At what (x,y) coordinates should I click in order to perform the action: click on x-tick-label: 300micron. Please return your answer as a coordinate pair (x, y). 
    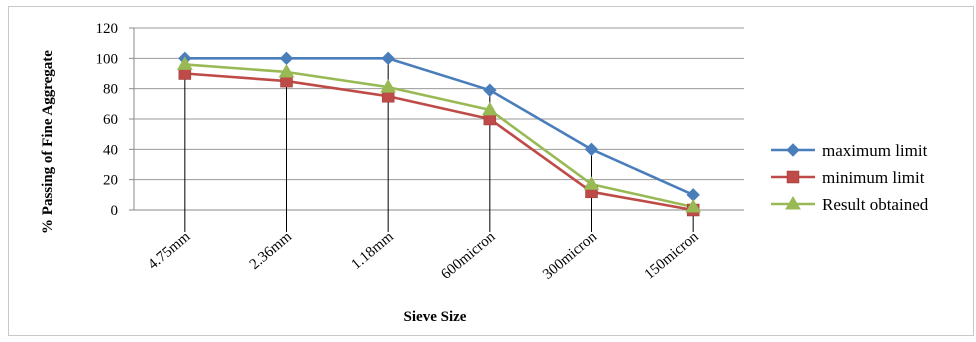
    Looking at the image, I should click on (570, 255).